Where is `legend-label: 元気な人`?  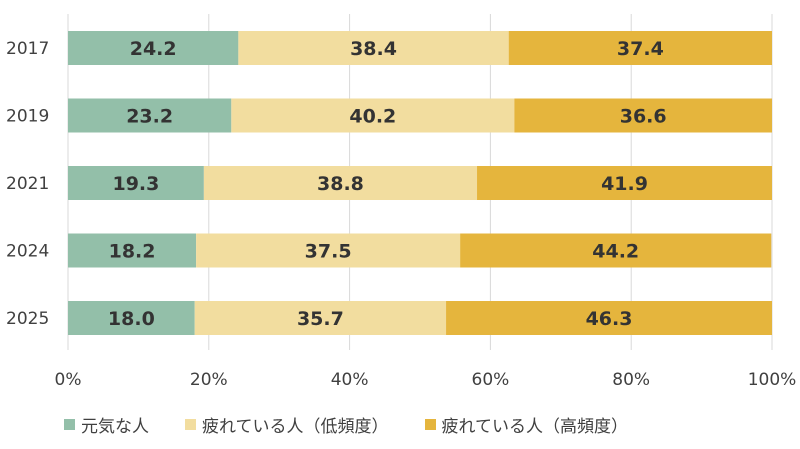 legend-label: 元気な人 is located at coordinates (115, 426).